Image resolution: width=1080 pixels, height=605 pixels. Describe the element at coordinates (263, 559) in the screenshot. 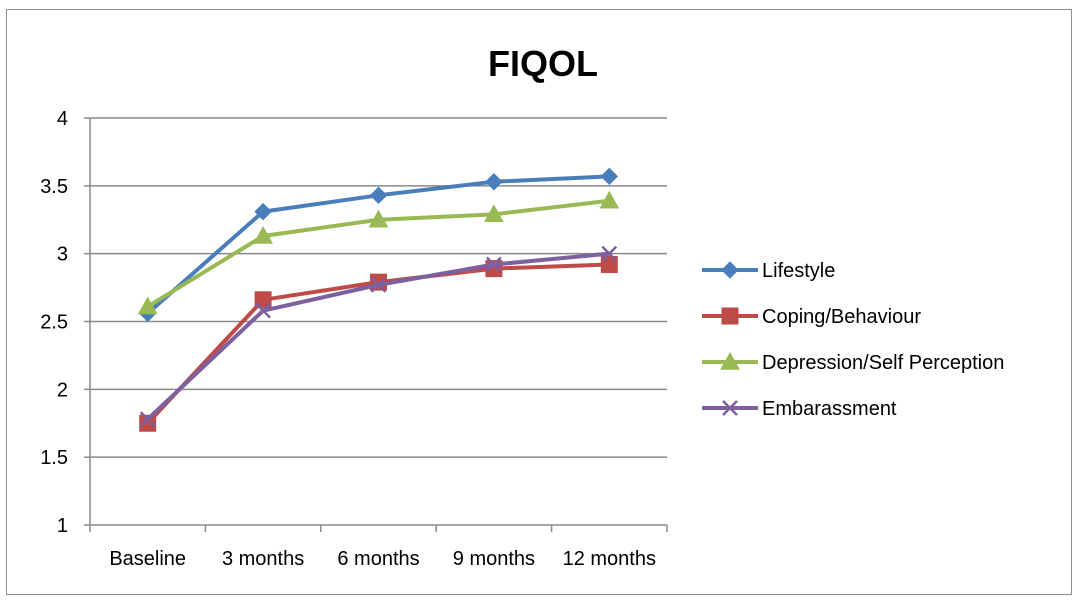

I see `x-tick-label: 3 months` at that location.